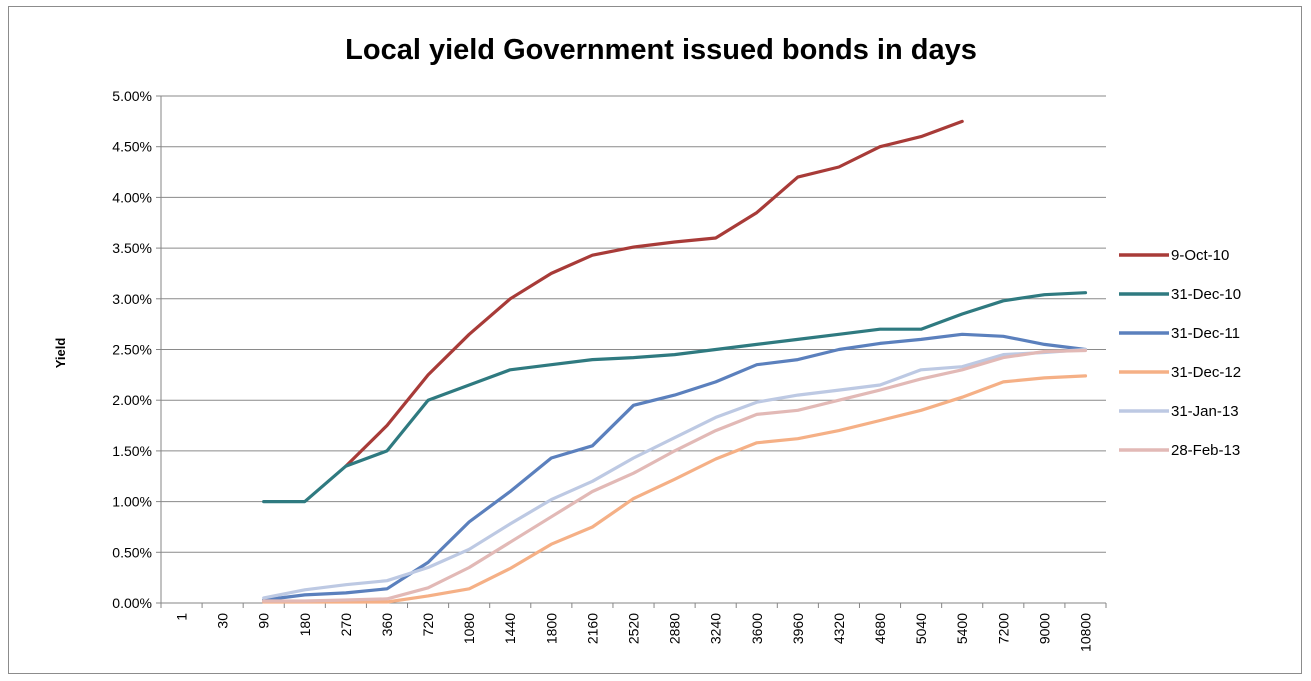 This screenshot has width=1311, height=681. I want to click on legend-label: 31-Dec-10, so click(1206, 294).